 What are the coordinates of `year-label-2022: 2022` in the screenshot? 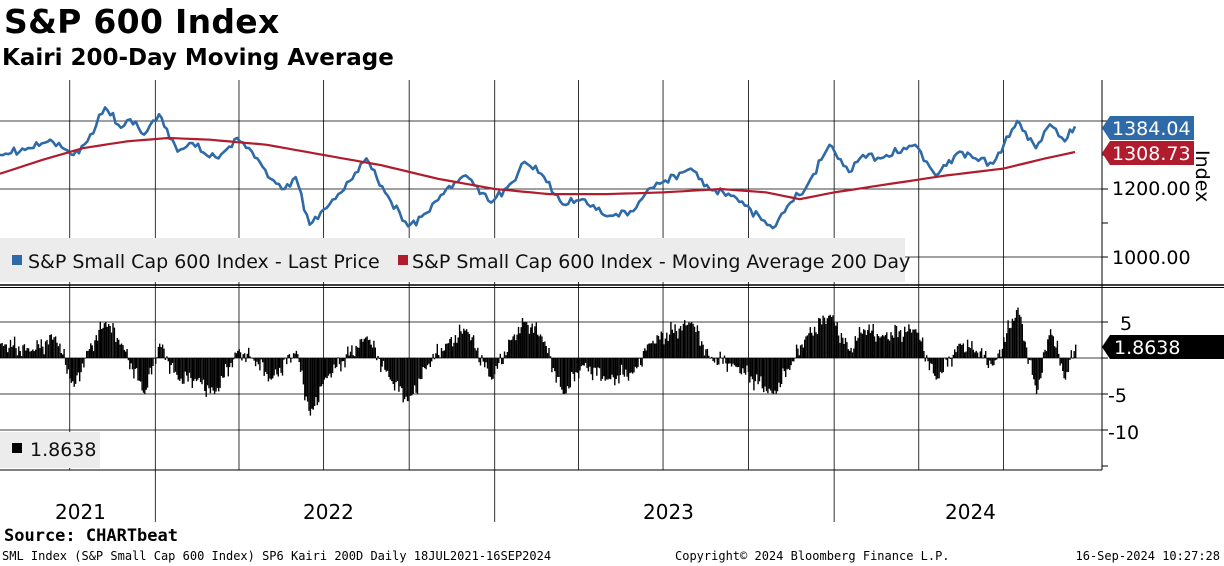 It's located at (328, 512).